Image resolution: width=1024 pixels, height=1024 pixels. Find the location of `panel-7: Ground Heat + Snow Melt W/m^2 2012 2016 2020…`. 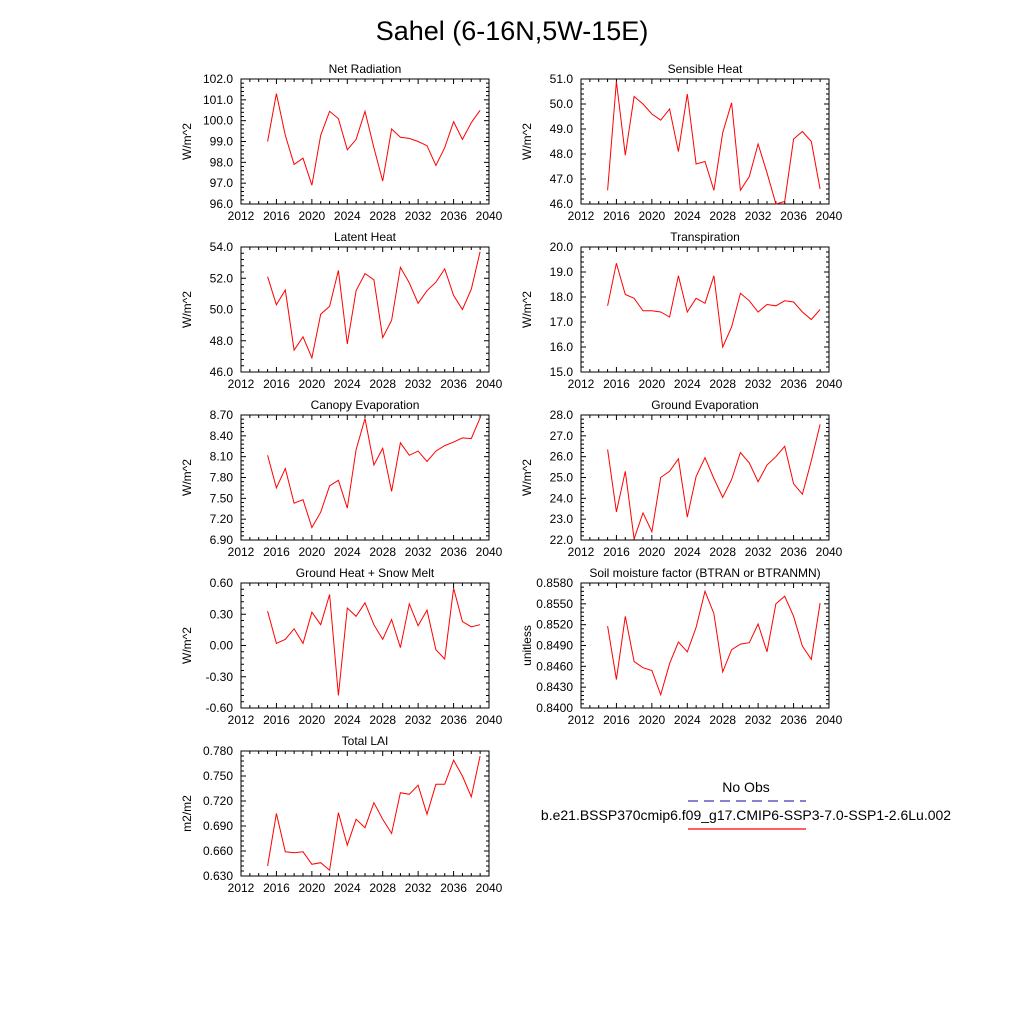

panel-7: Ground Heat + Snow Melt W/m^2 2012 2016 2020… is located at coordinates (341, 646).